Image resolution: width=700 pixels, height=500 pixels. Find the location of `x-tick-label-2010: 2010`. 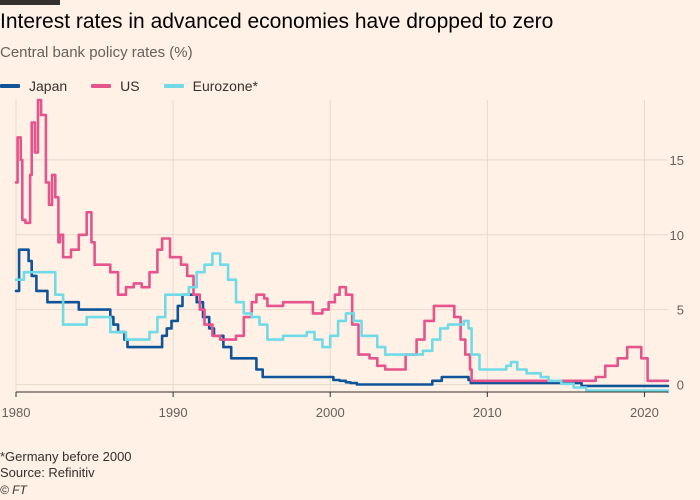

x-tick-label-2010: 2010 is located at coordinates (487, 412).